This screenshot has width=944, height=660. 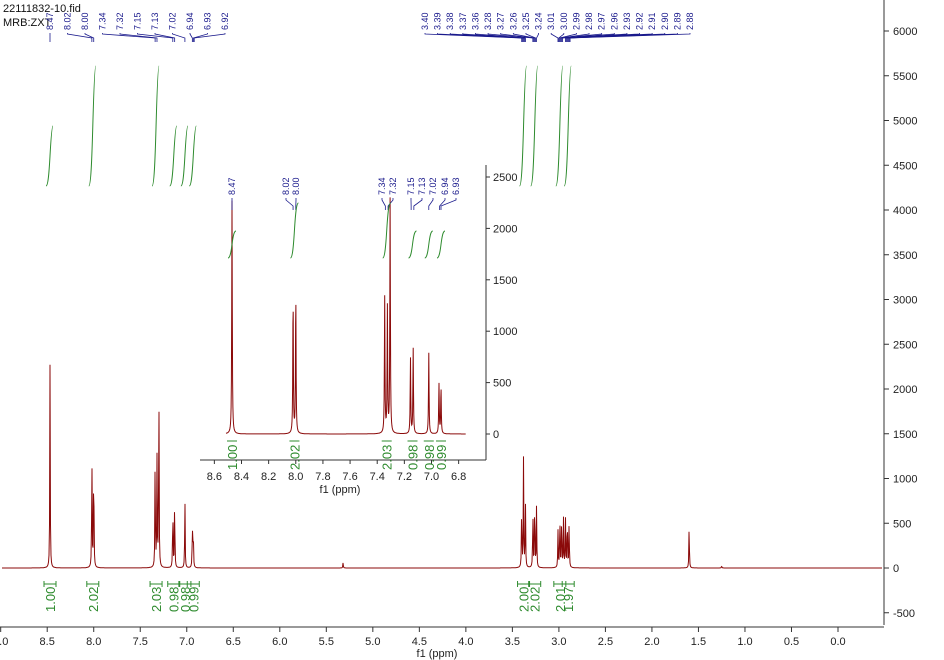 I want to click on inset-peak-label: 7.02, so click(x=433, y=186).